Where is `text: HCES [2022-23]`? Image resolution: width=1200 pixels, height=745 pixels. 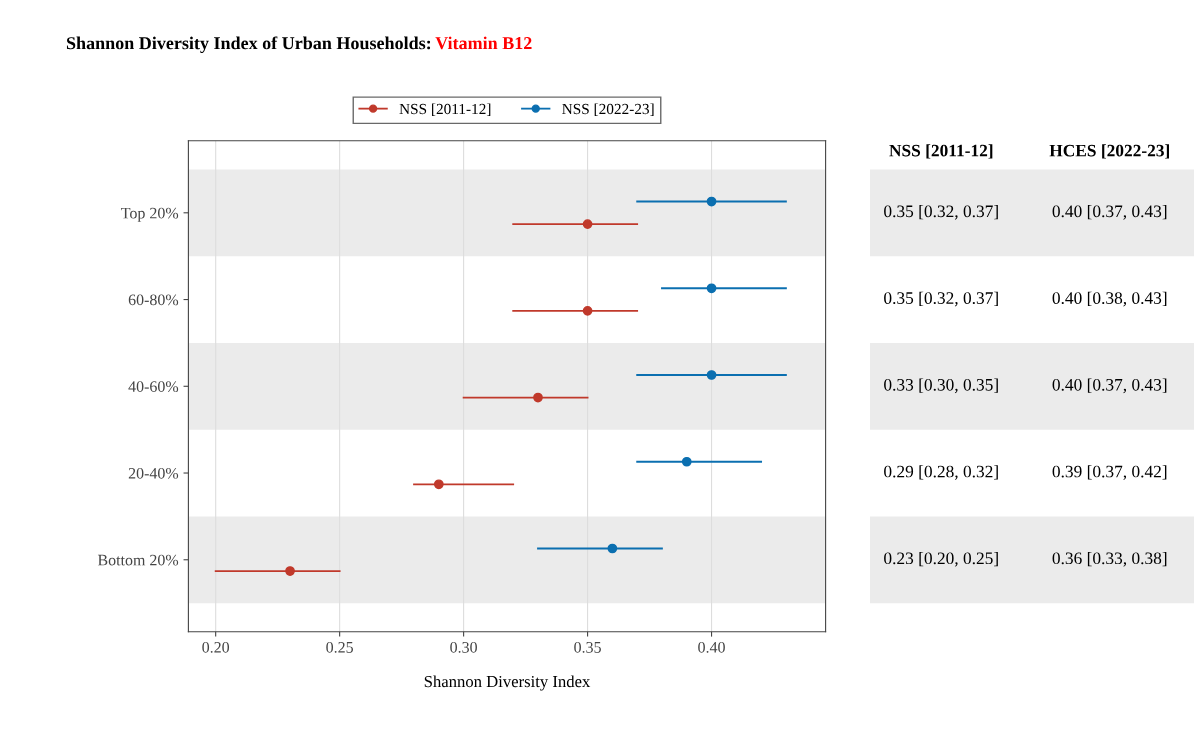 text: HCES [2022-23] is located at coordinates (1109, 151).